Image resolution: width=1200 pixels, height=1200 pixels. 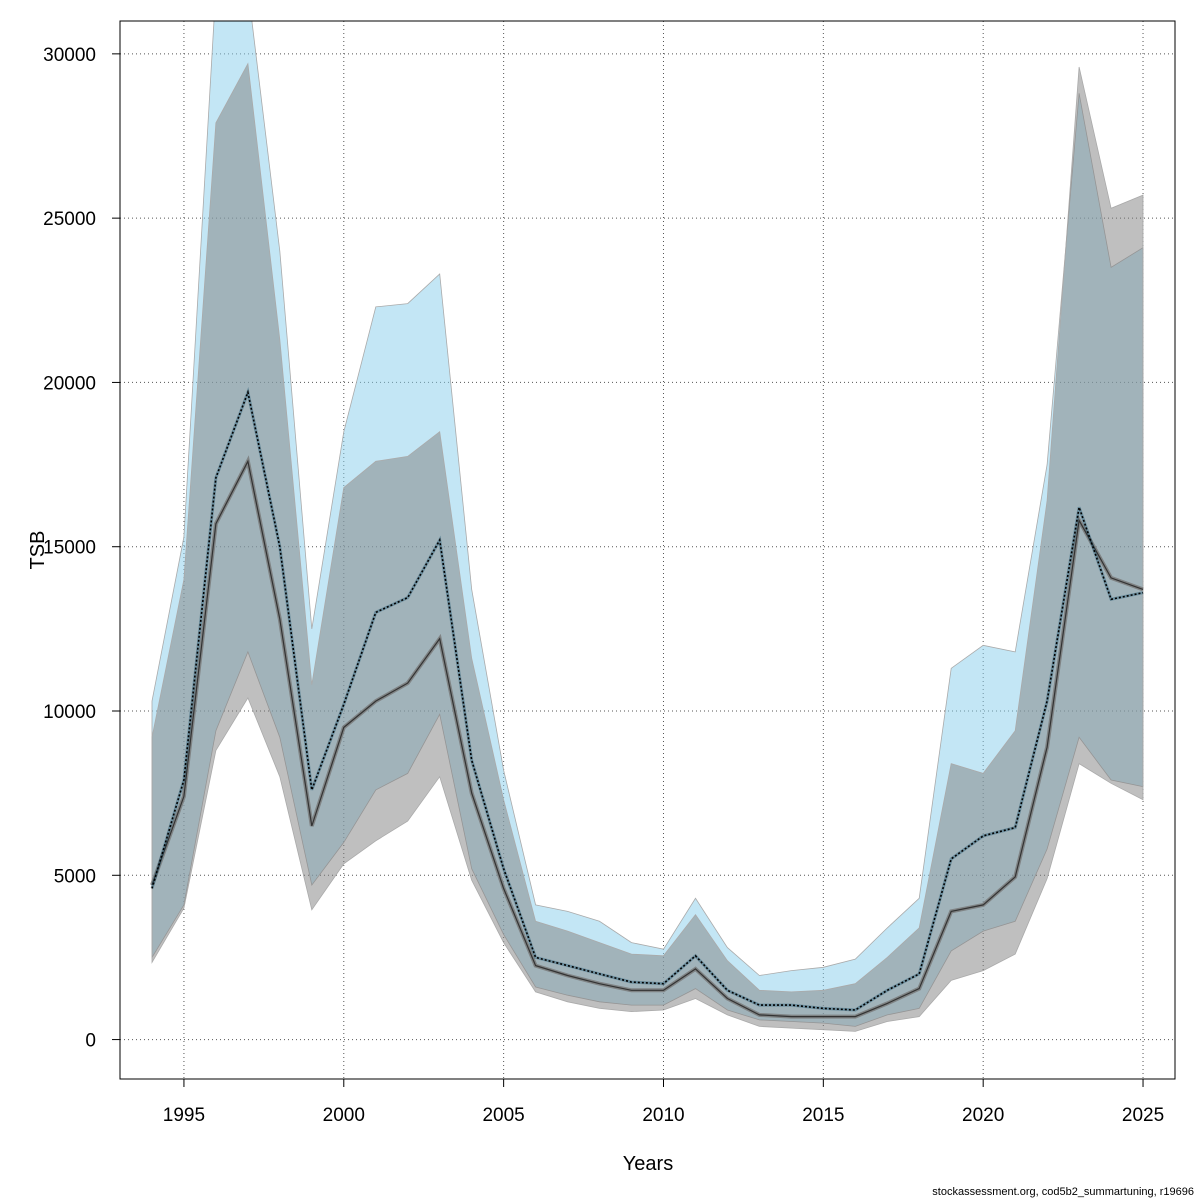 What do you see at coordinates (75, 876) in the screenshot?
I see `y-tick-label: 5000` at bounding box center [75, 876].